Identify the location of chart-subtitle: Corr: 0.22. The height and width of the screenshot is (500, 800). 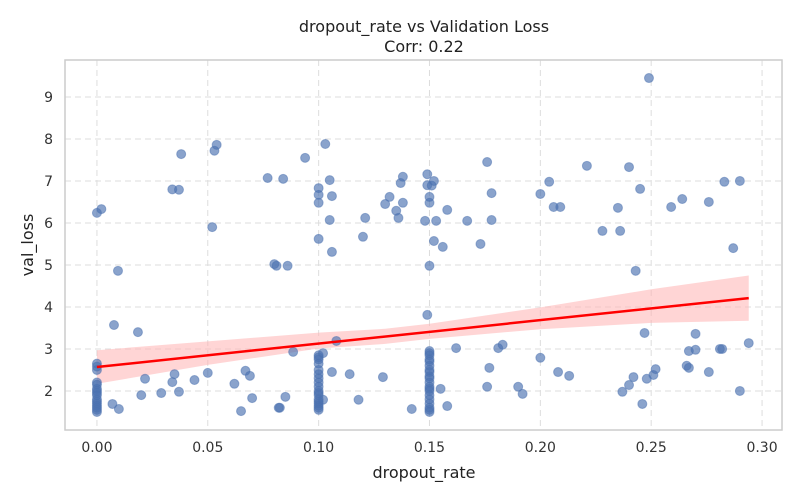
(424, 46).